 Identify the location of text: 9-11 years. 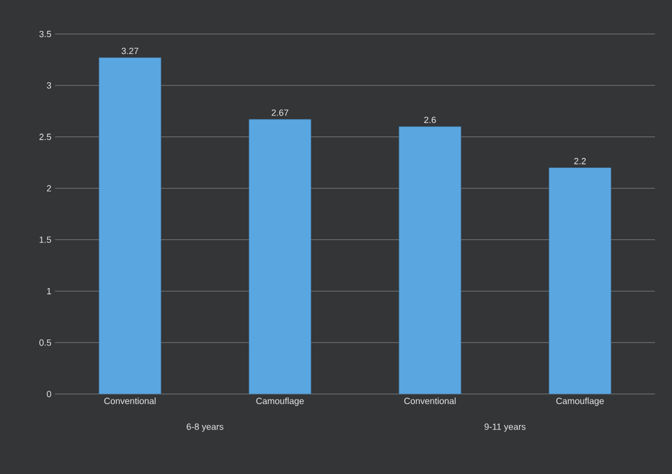
(505, 428).